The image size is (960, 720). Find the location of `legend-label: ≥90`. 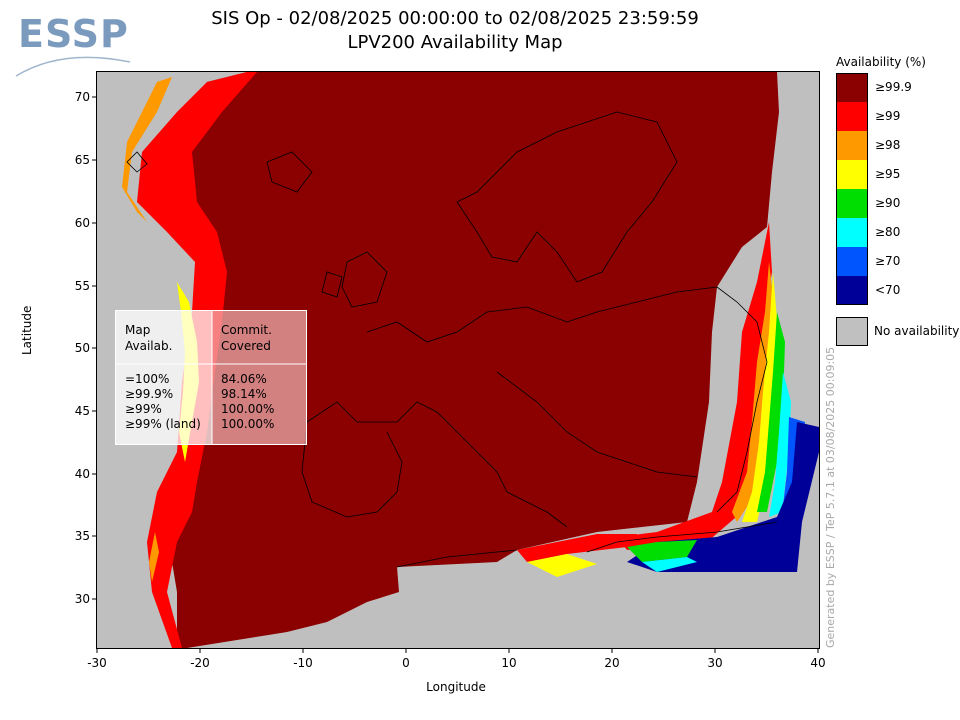

legend-label: ≥90 is located at coordinates (888, 203).